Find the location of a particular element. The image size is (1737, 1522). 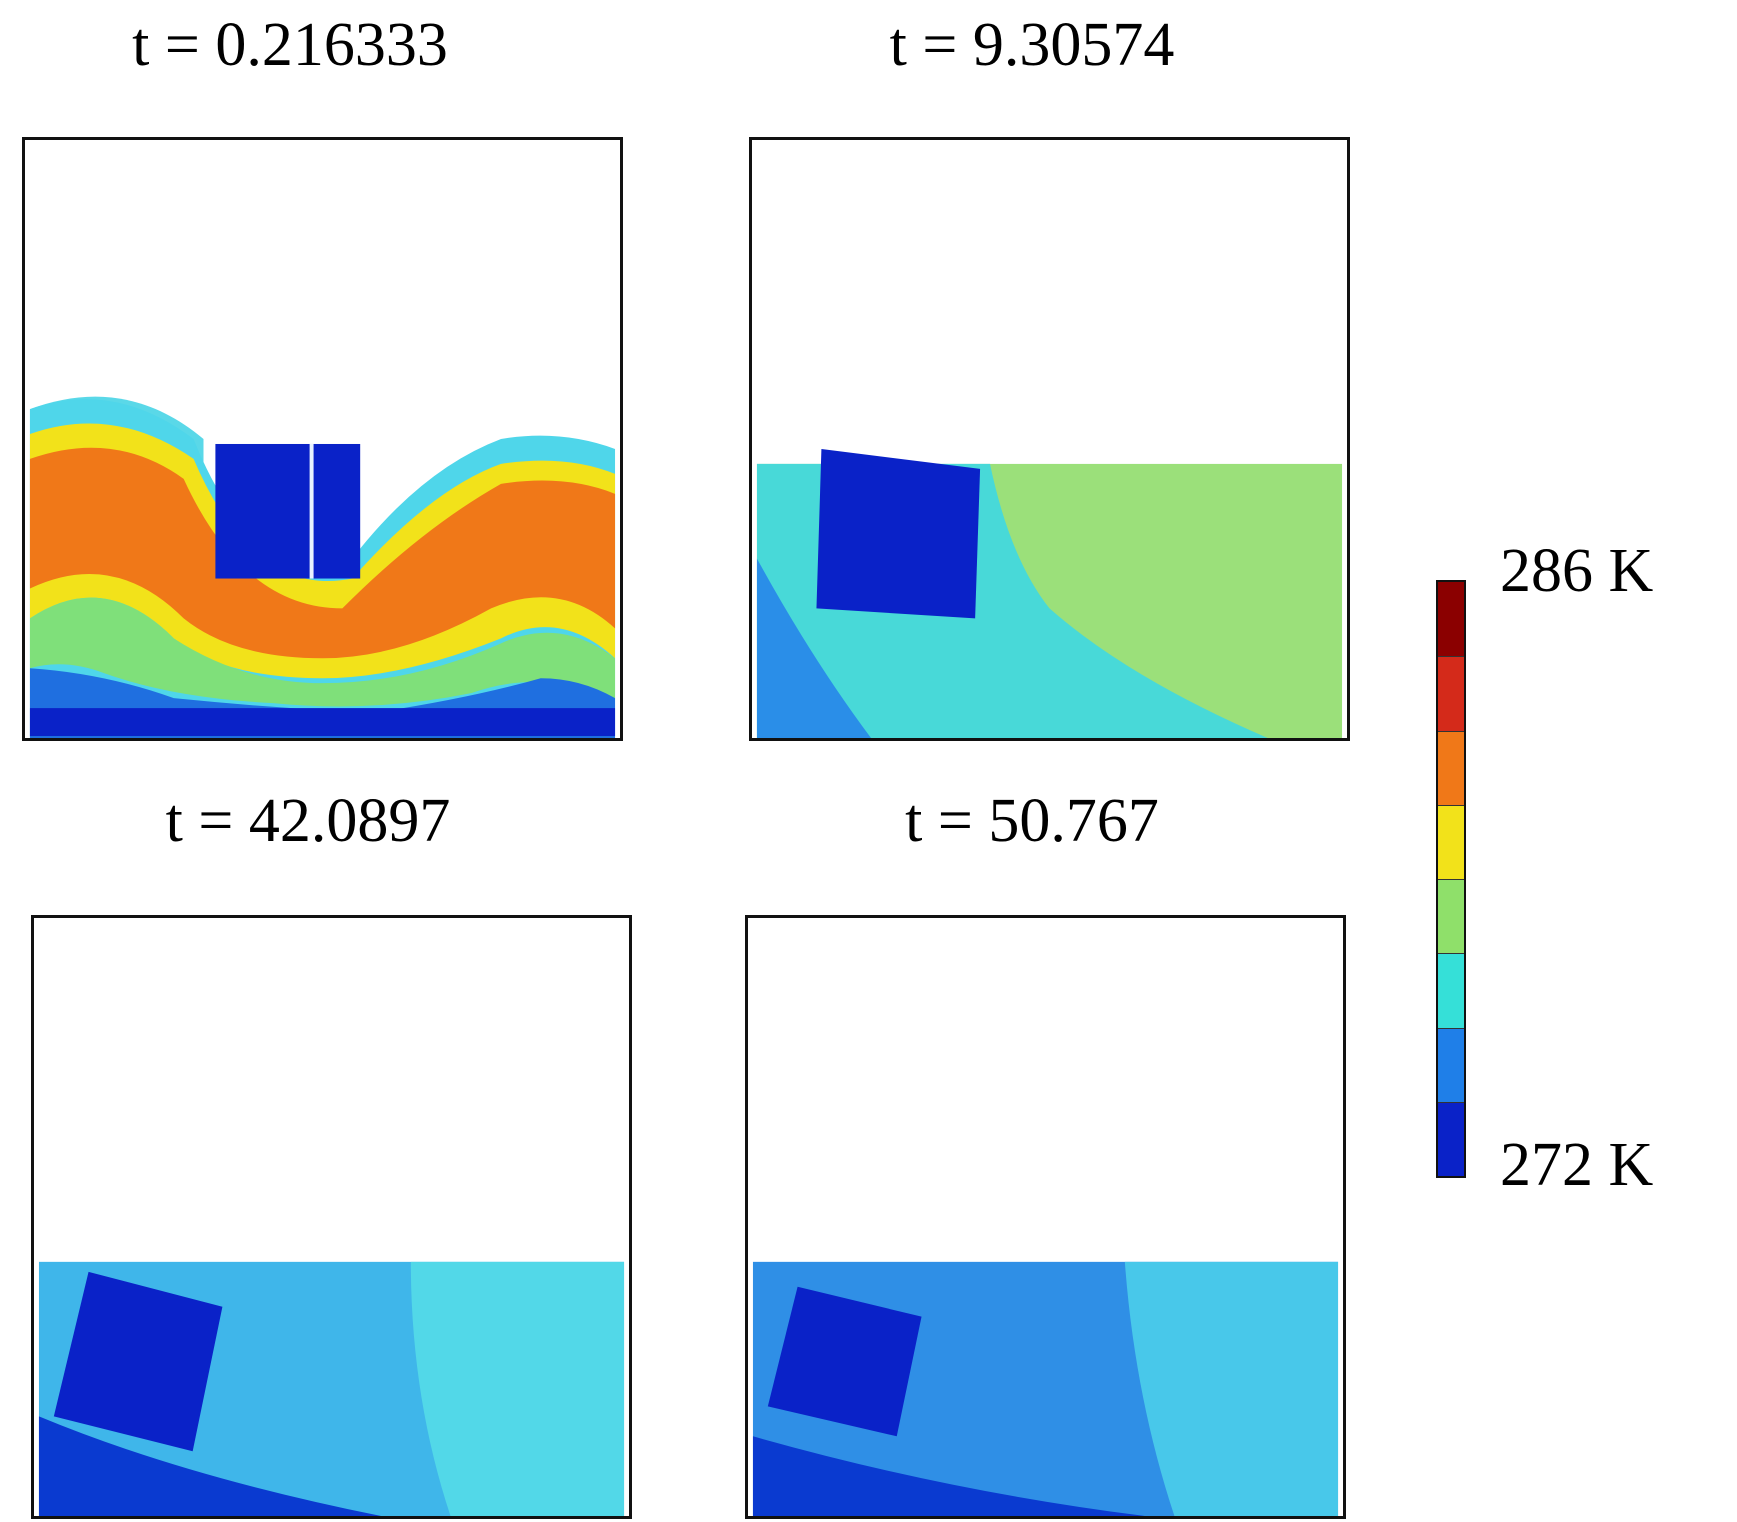

colorbar-max-label: 286 K is located at coordinates (1577, 571).